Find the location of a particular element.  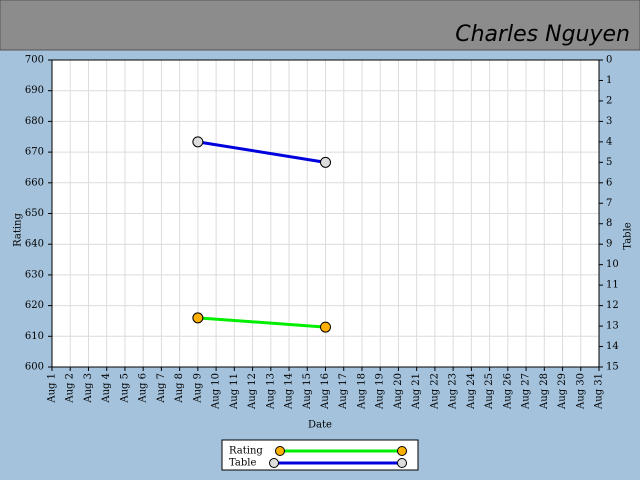

y-tick-label: 670 is located at coordinates (34, 152).